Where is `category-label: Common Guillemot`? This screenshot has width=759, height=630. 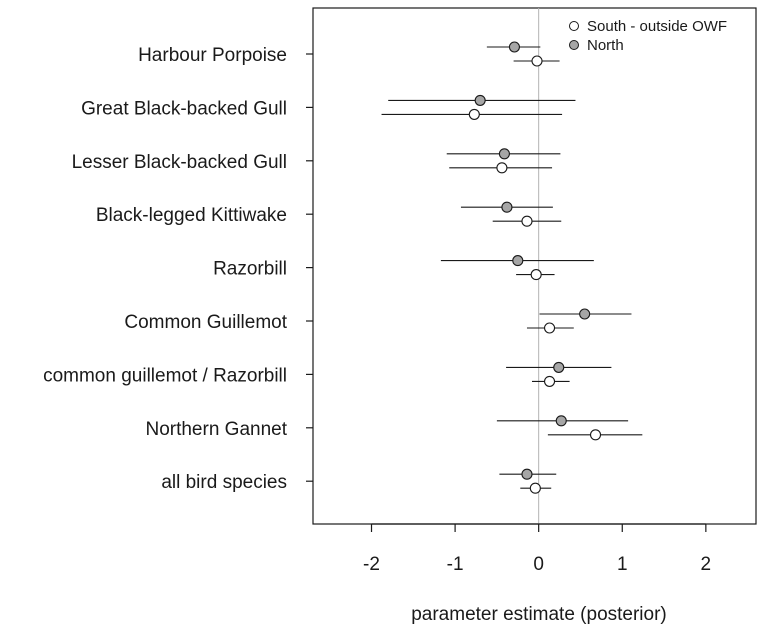
category-label: Common Guillemot is located at coordinates (205, 322).